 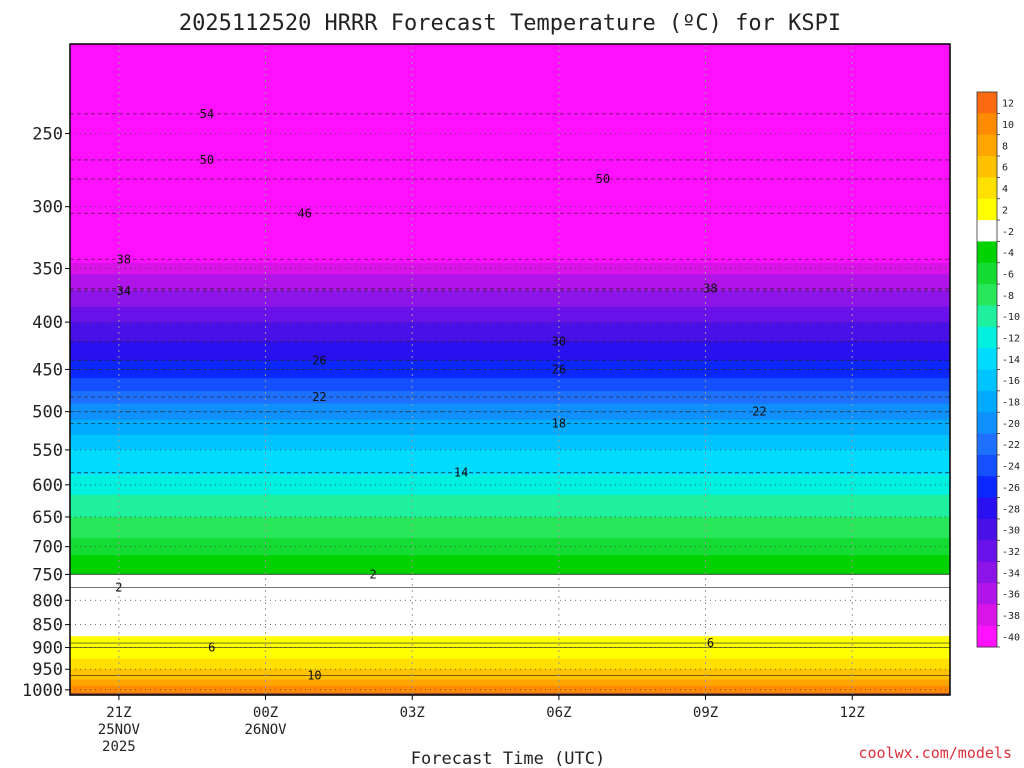 What do you see at coordinates (759, 412) in the screenshot?
I see `contour-label: 22` at bounding box center [759, 412].